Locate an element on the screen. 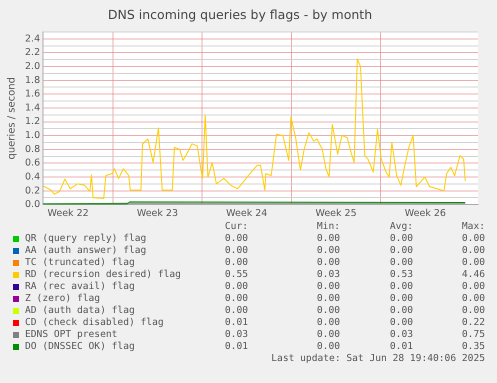 The width and height of the screenshot is (497, 383). y-tick-label: 0.8 is located at coordinates (32, 149).